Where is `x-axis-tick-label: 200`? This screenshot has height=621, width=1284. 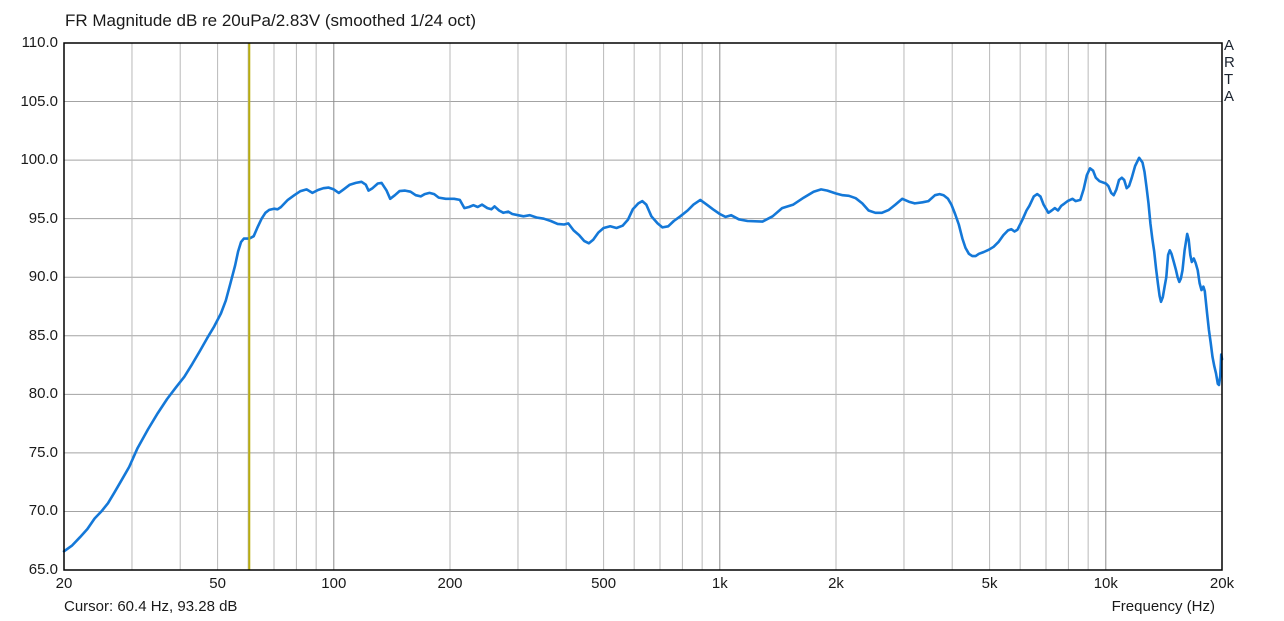
x-axis-tick-label: 200 is located at coordinates (450, 583).